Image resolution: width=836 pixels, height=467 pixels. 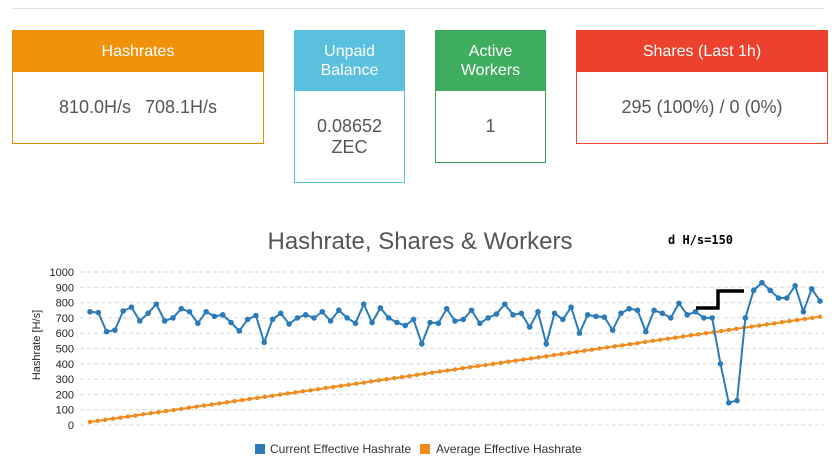 I want to click on y-tick-label: 200, so click(x=65, y=395).